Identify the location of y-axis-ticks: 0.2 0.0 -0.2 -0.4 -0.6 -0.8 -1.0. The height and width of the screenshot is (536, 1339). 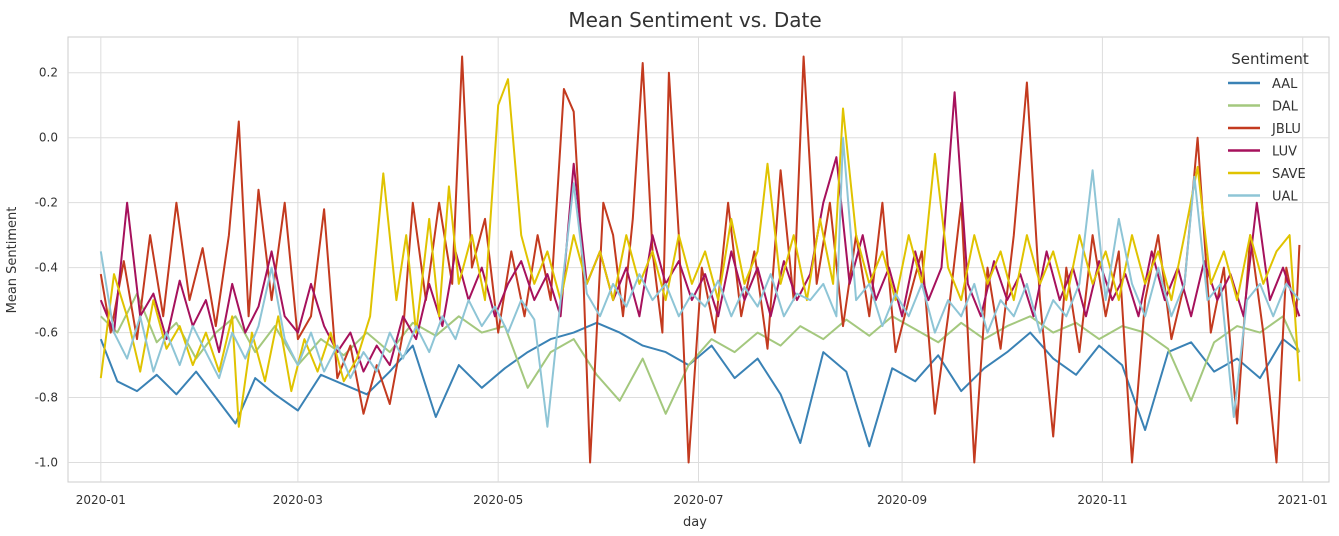
(46, 268).